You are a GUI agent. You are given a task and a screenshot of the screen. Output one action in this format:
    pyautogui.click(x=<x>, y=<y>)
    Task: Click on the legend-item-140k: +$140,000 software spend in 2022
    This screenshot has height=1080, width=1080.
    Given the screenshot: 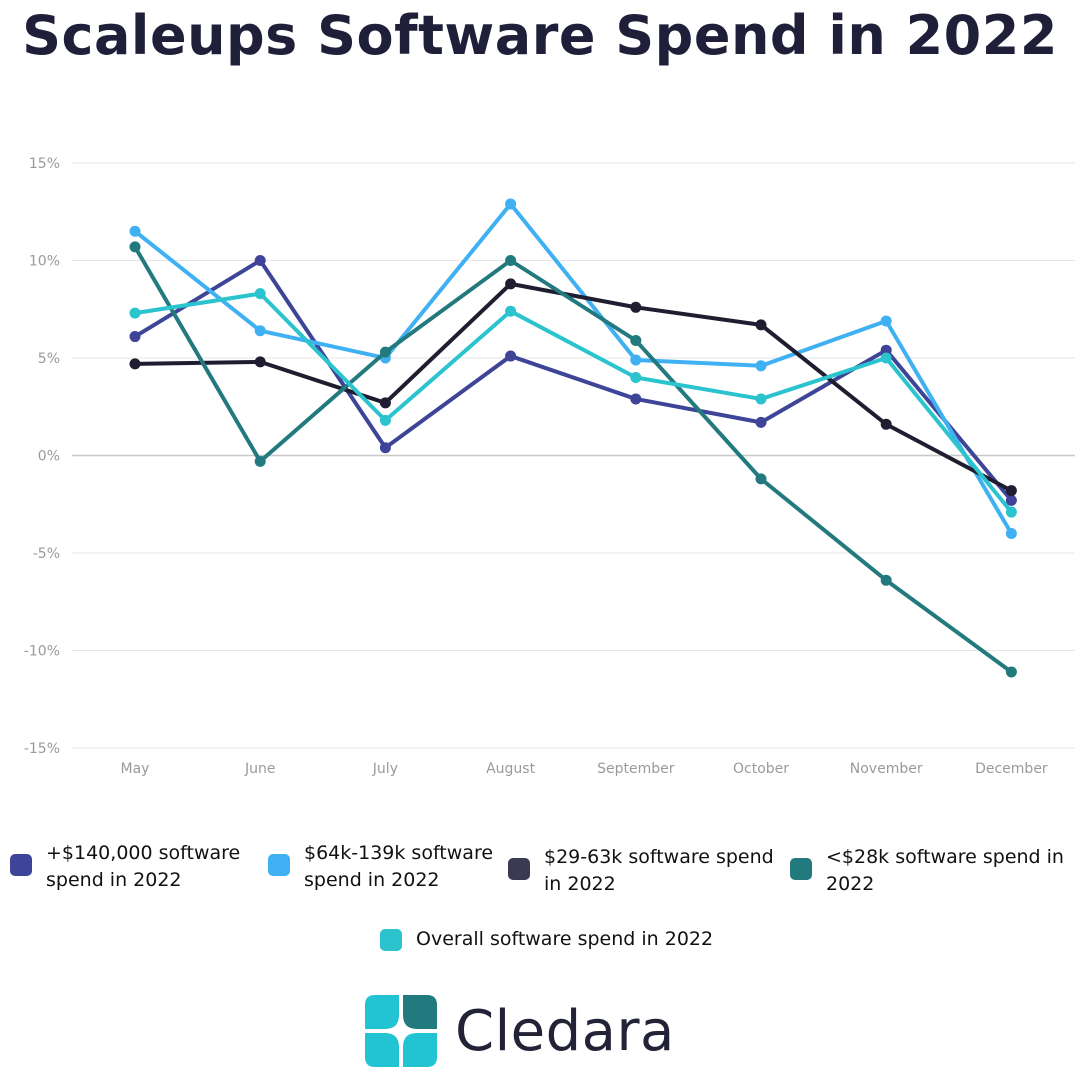 What is the action you would take?
    pyautogui.click(x=132, y=867)
    